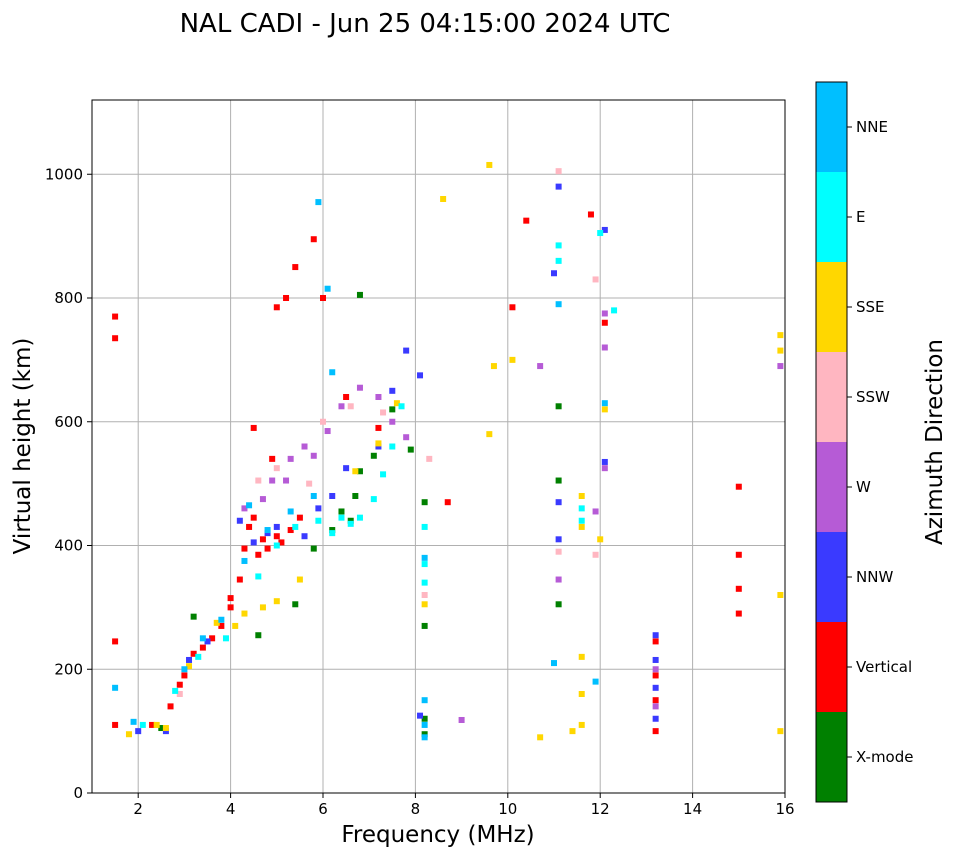 This screenshot has height=857, width=958. What do you see at coordinates (437, 835) in the screenshot?
I see `x-axis-label: Frequency (MHz)` at bounding box center [437, 835].